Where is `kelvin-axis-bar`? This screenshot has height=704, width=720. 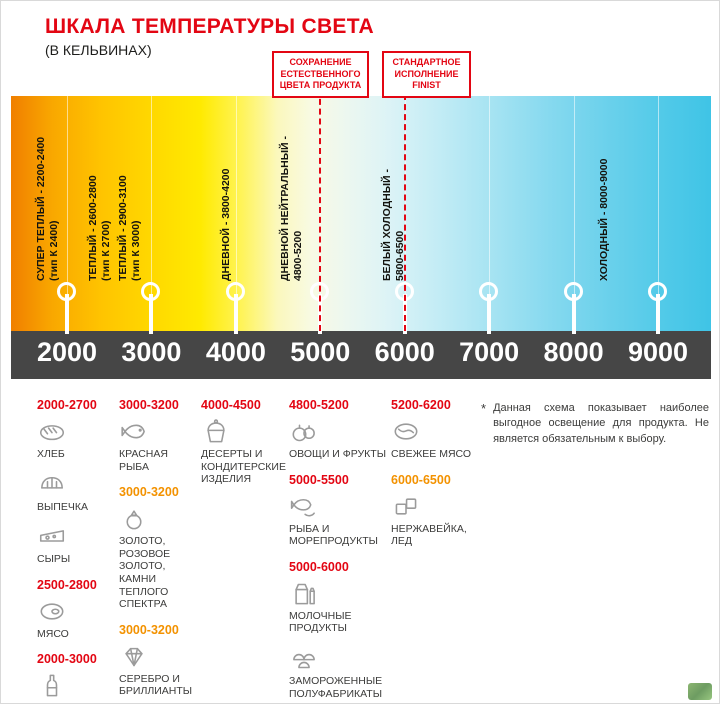 kelvin-axis-bar is located at coordinates (361, 355).